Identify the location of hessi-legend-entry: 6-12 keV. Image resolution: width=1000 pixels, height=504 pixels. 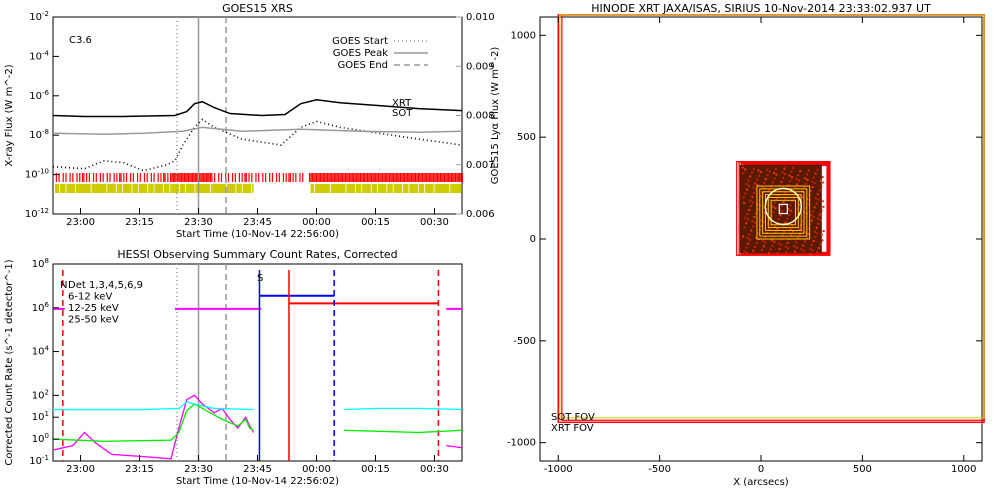
(90, 297).